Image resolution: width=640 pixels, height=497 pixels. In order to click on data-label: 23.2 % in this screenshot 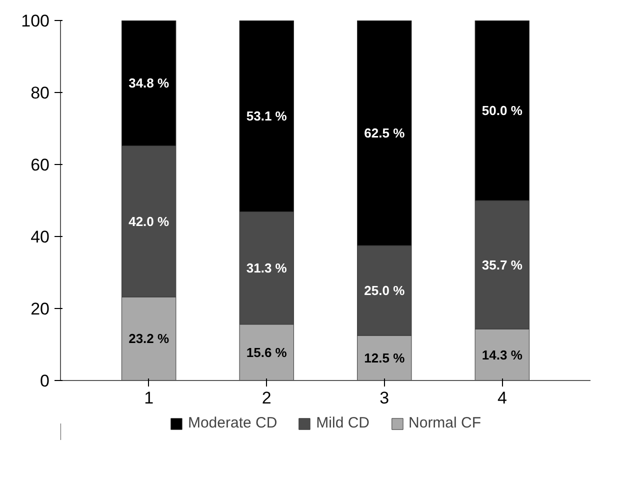, I will do `click(149, 338)`.